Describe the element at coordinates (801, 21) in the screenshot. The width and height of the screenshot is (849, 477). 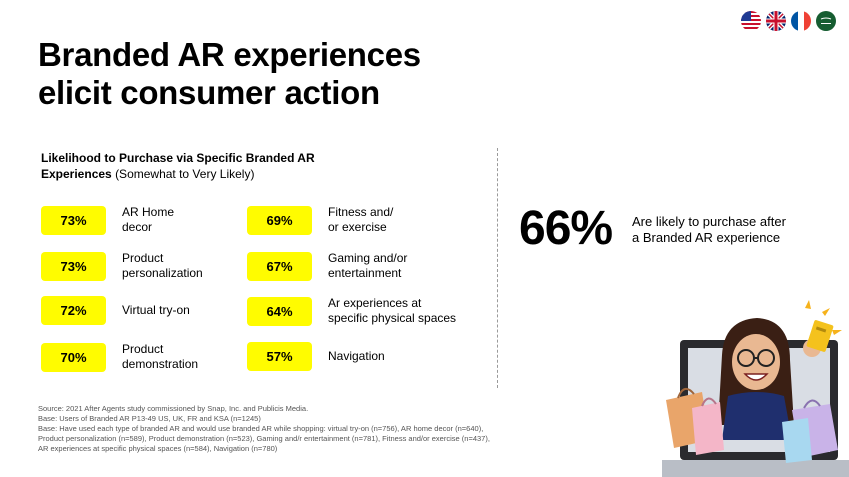
I see `fr-flag-icon` at that location.